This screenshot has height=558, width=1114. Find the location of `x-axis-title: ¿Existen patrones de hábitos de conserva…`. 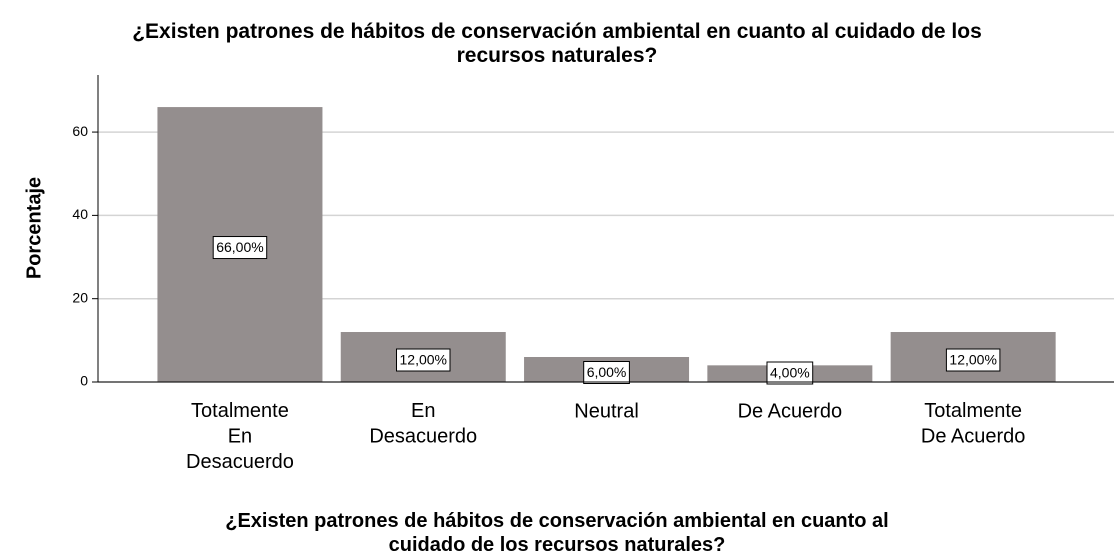

x-axis-title: ¿Existen patrones de hábitos de conserva… is located at coordinates (557, 533).